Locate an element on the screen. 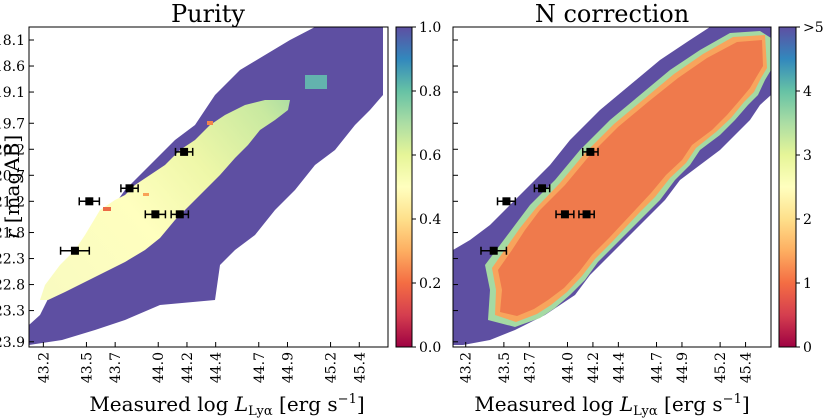 The image size is (830, 419). purity-y-label: r [magAB] is located at coordinates (12, 187).